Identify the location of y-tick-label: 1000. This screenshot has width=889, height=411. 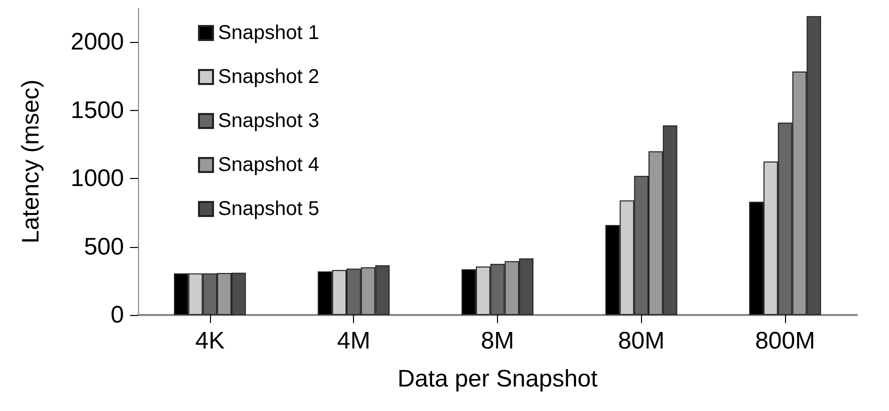
(97, 178).